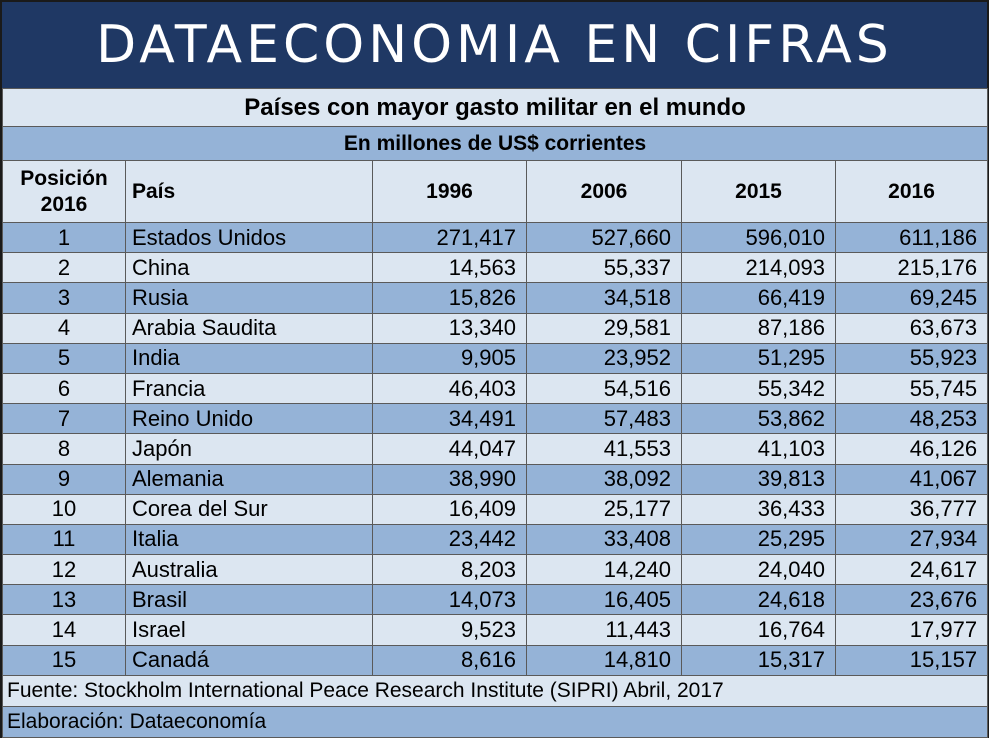 This screenshot has height=738, width=989. I want to click on value-cell-1996: 38,990, so click(449, 479).